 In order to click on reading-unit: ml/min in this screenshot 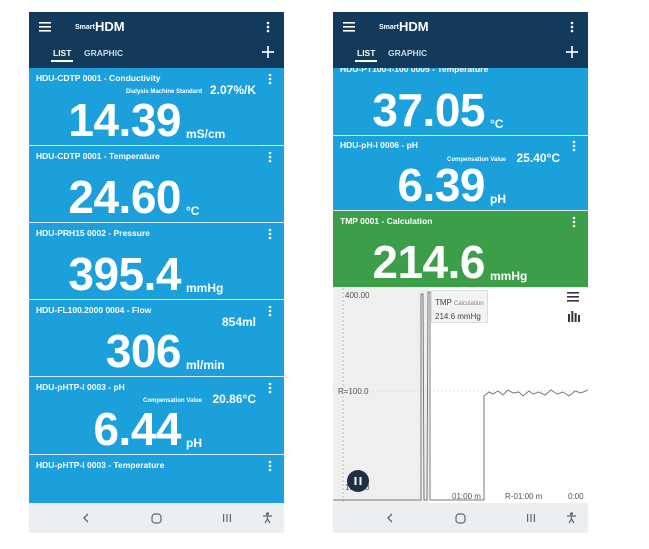, I will do `click(205, 365)`.